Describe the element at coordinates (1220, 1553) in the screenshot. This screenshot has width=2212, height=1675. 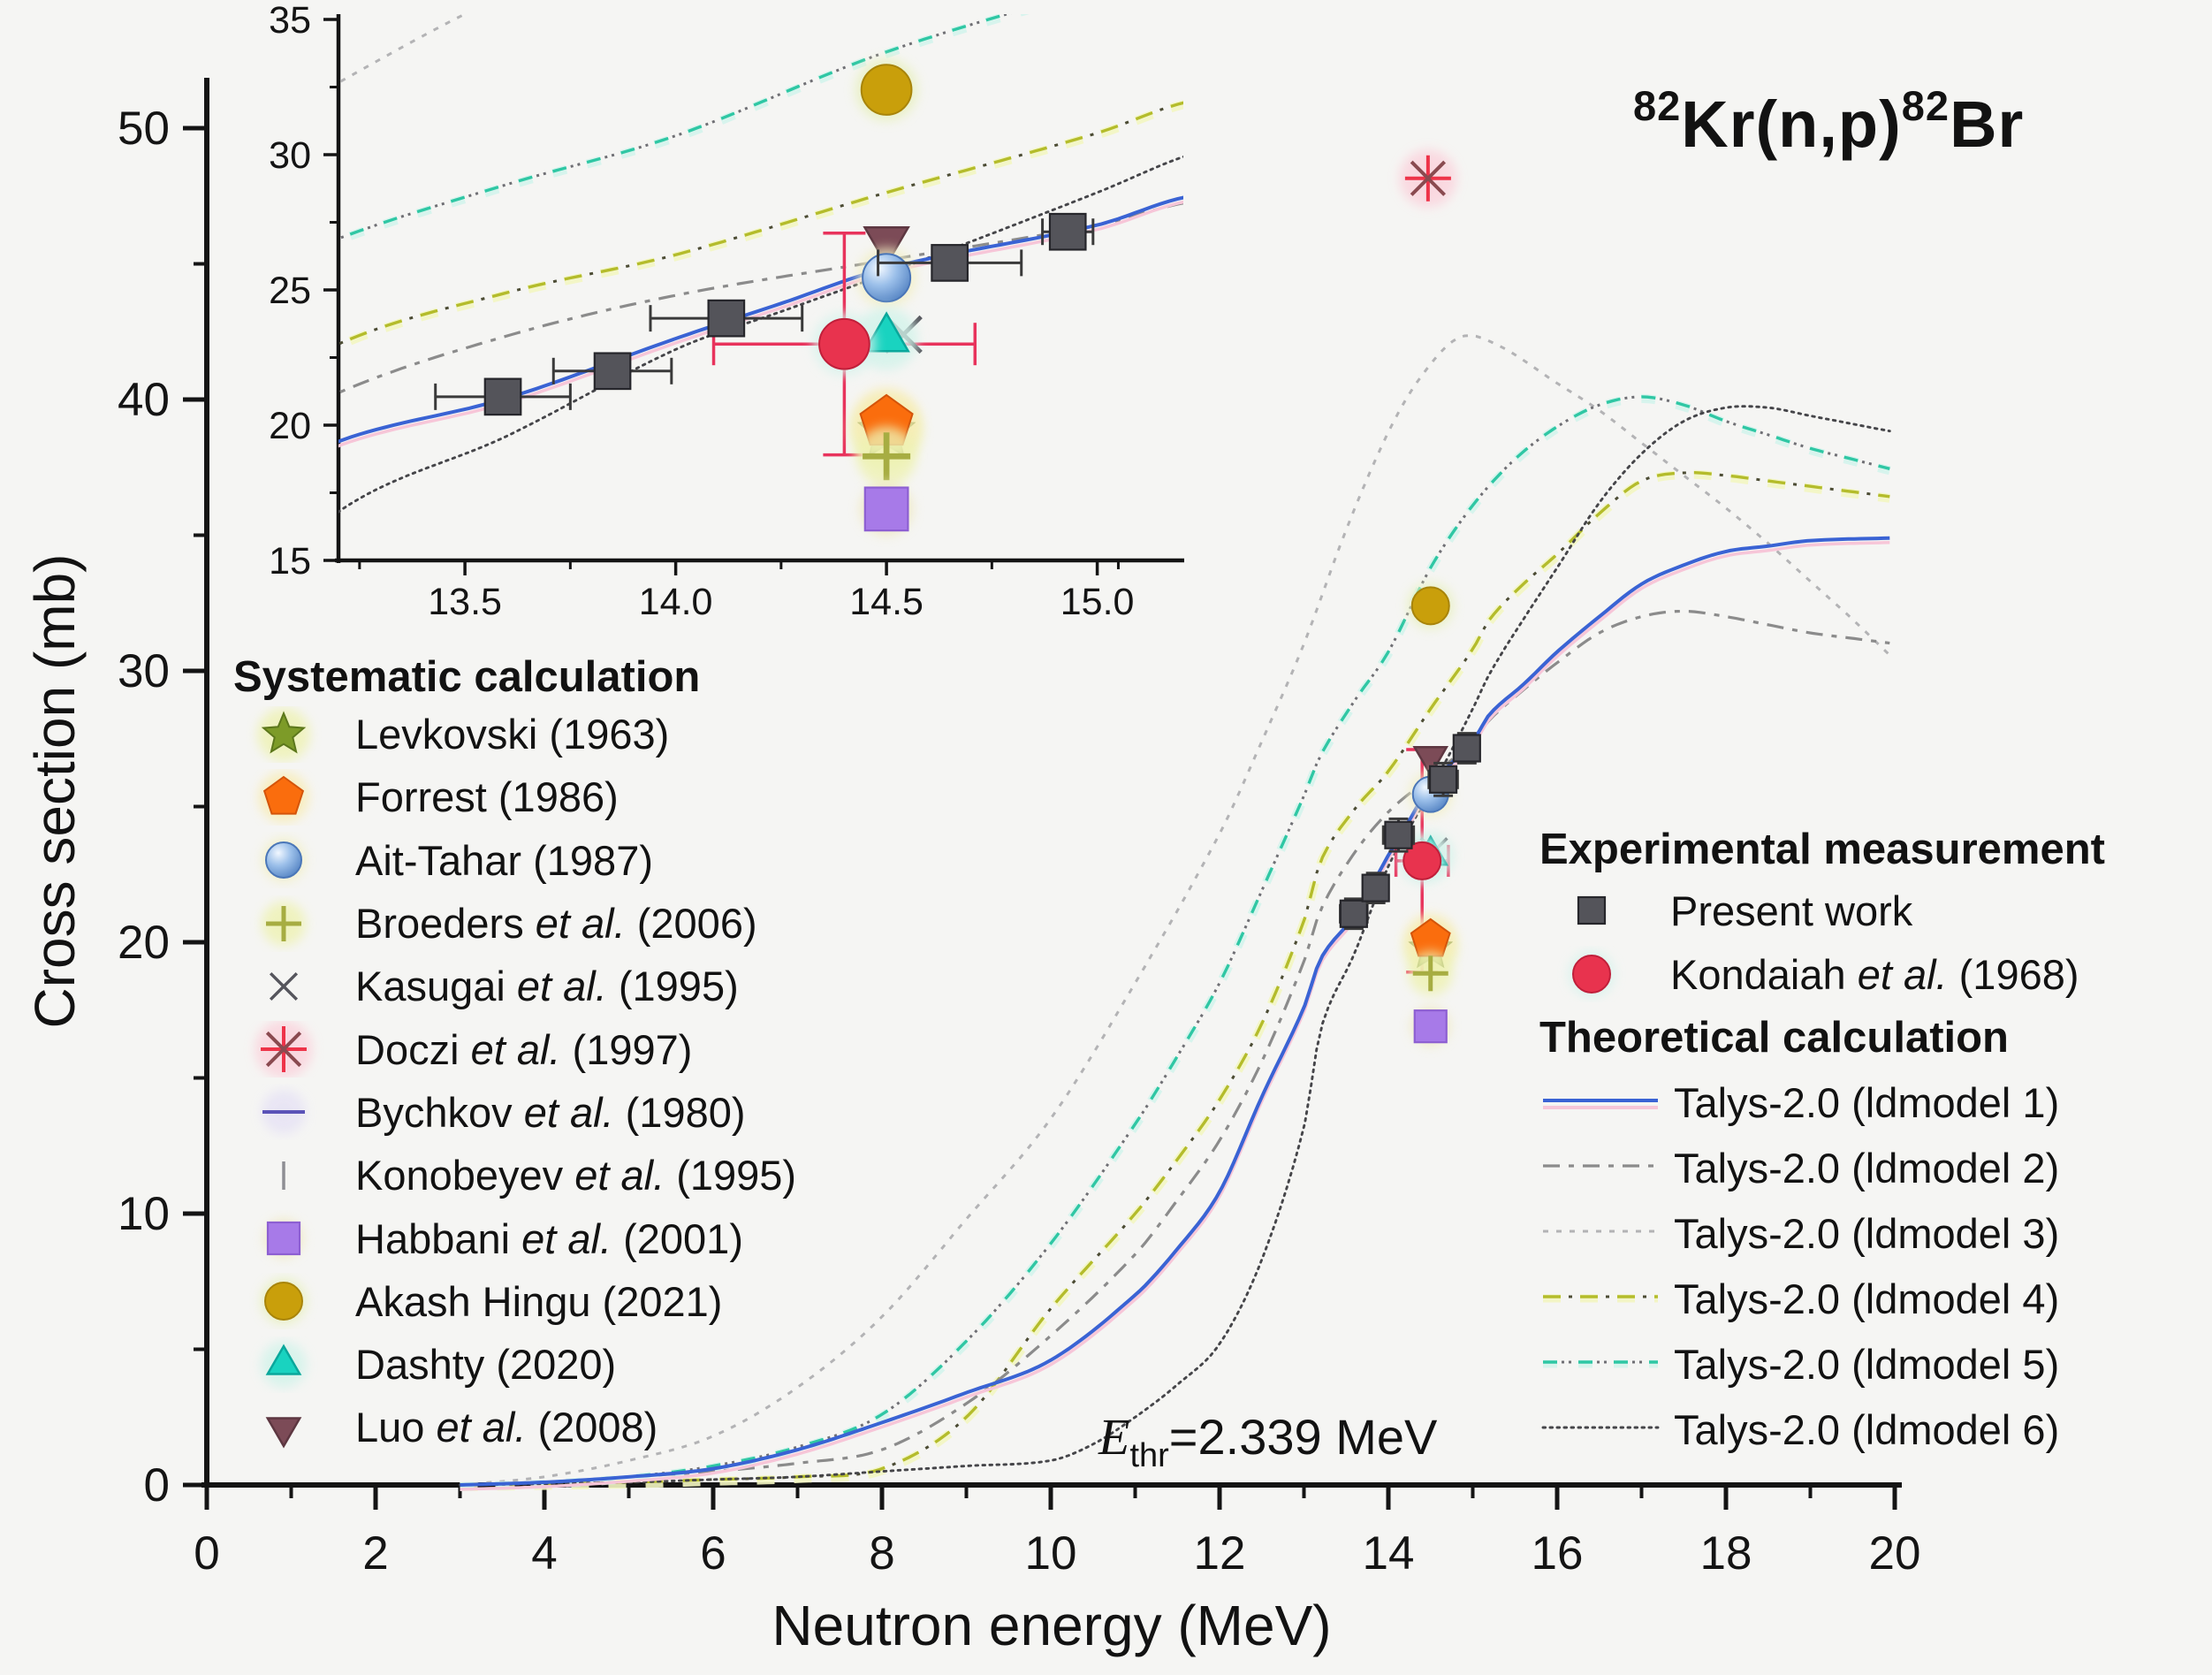
I see `svg-text: 12` at that location.